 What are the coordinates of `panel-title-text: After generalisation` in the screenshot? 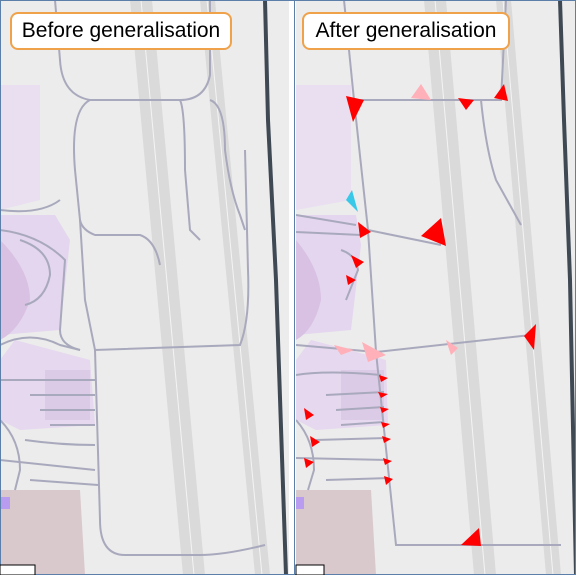 It's located at (406, 30).